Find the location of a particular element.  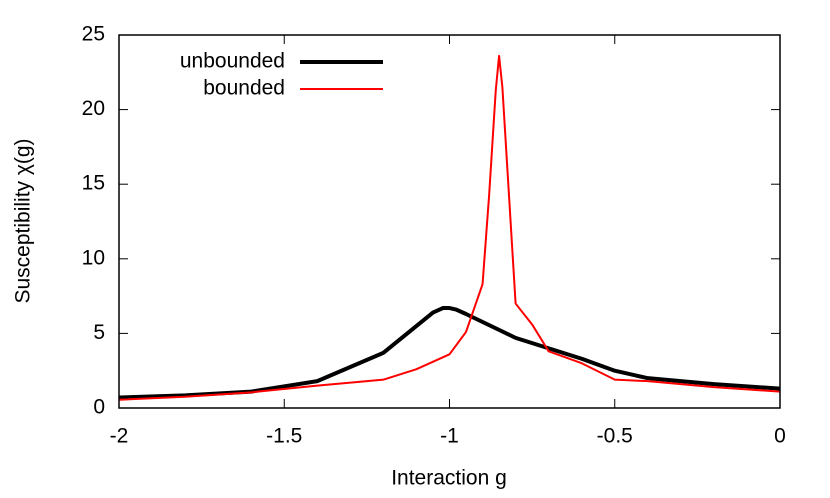

y-tick-label: 20 is located at coordinates (93, 108).